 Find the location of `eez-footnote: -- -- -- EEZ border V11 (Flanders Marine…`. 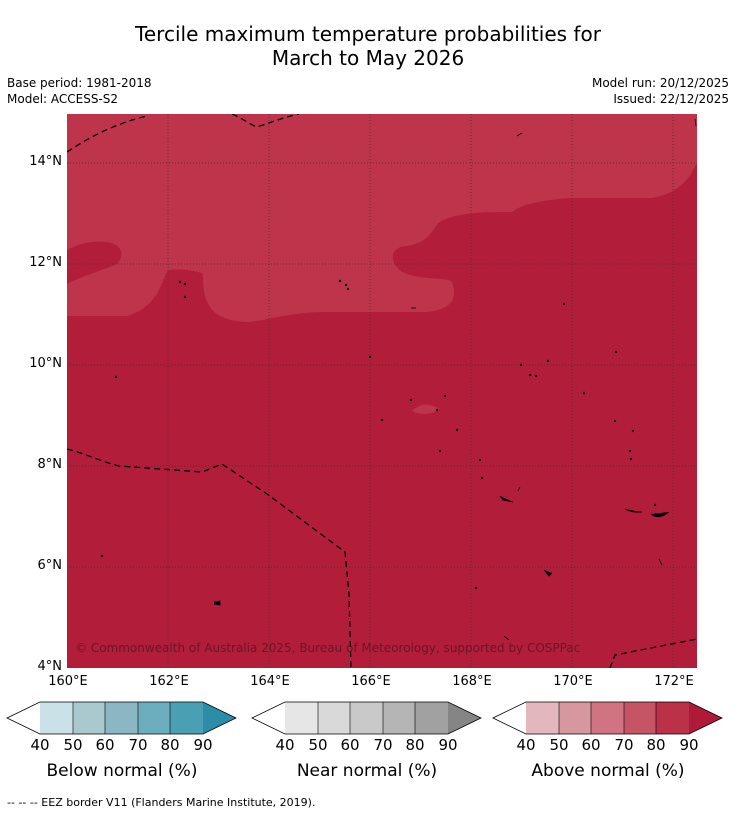

eez-footnote: -- -- -- EEZ border V11 (Flanders Marine… is located at coordinates (161, 802).